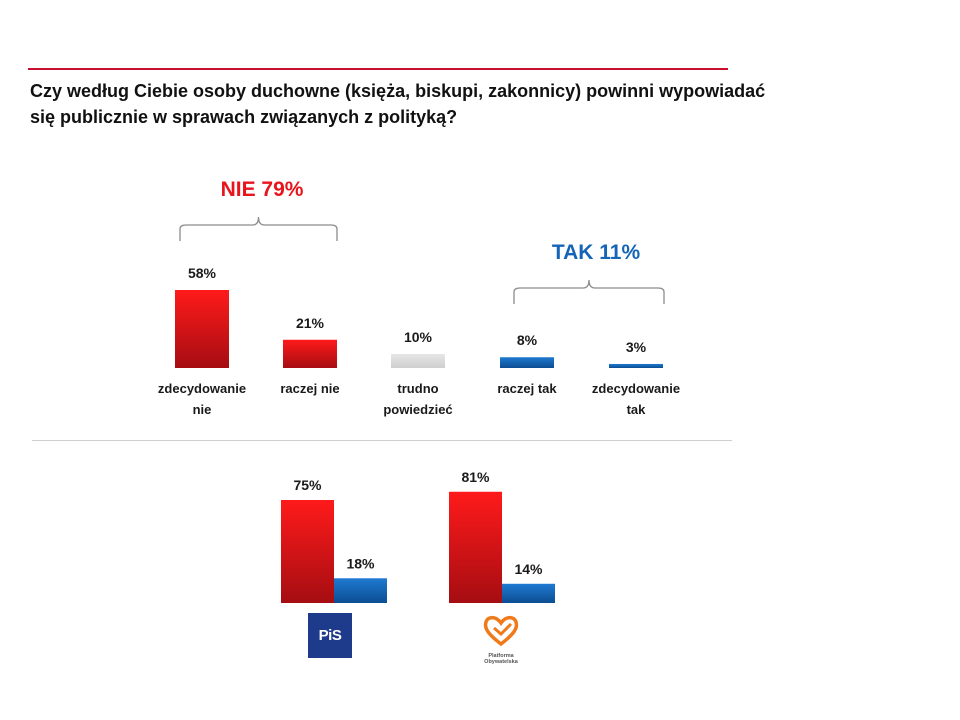 The image size is (960, 720). Describe the element at coordinates (475, 477) in the screenshot. I see `party-value-label-1-0: 81%` at that location.